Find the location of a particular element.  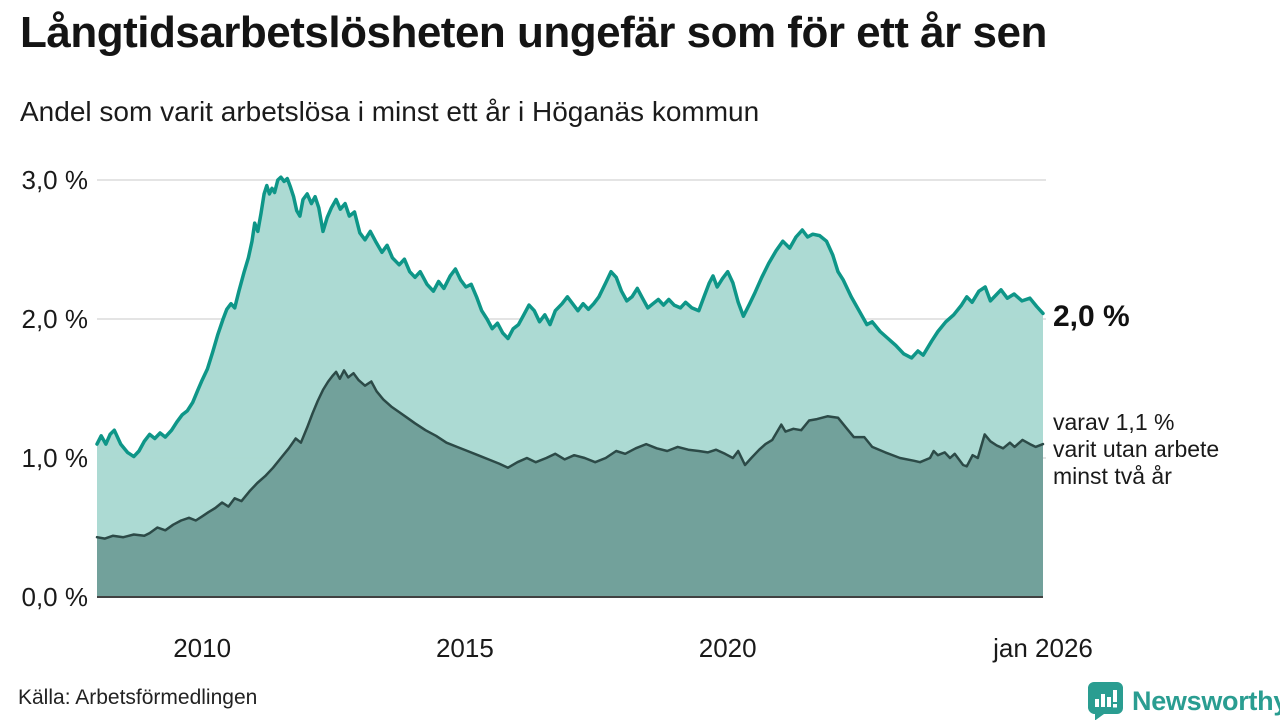

newsworthy-icon is located at coordinates (1105, 701).